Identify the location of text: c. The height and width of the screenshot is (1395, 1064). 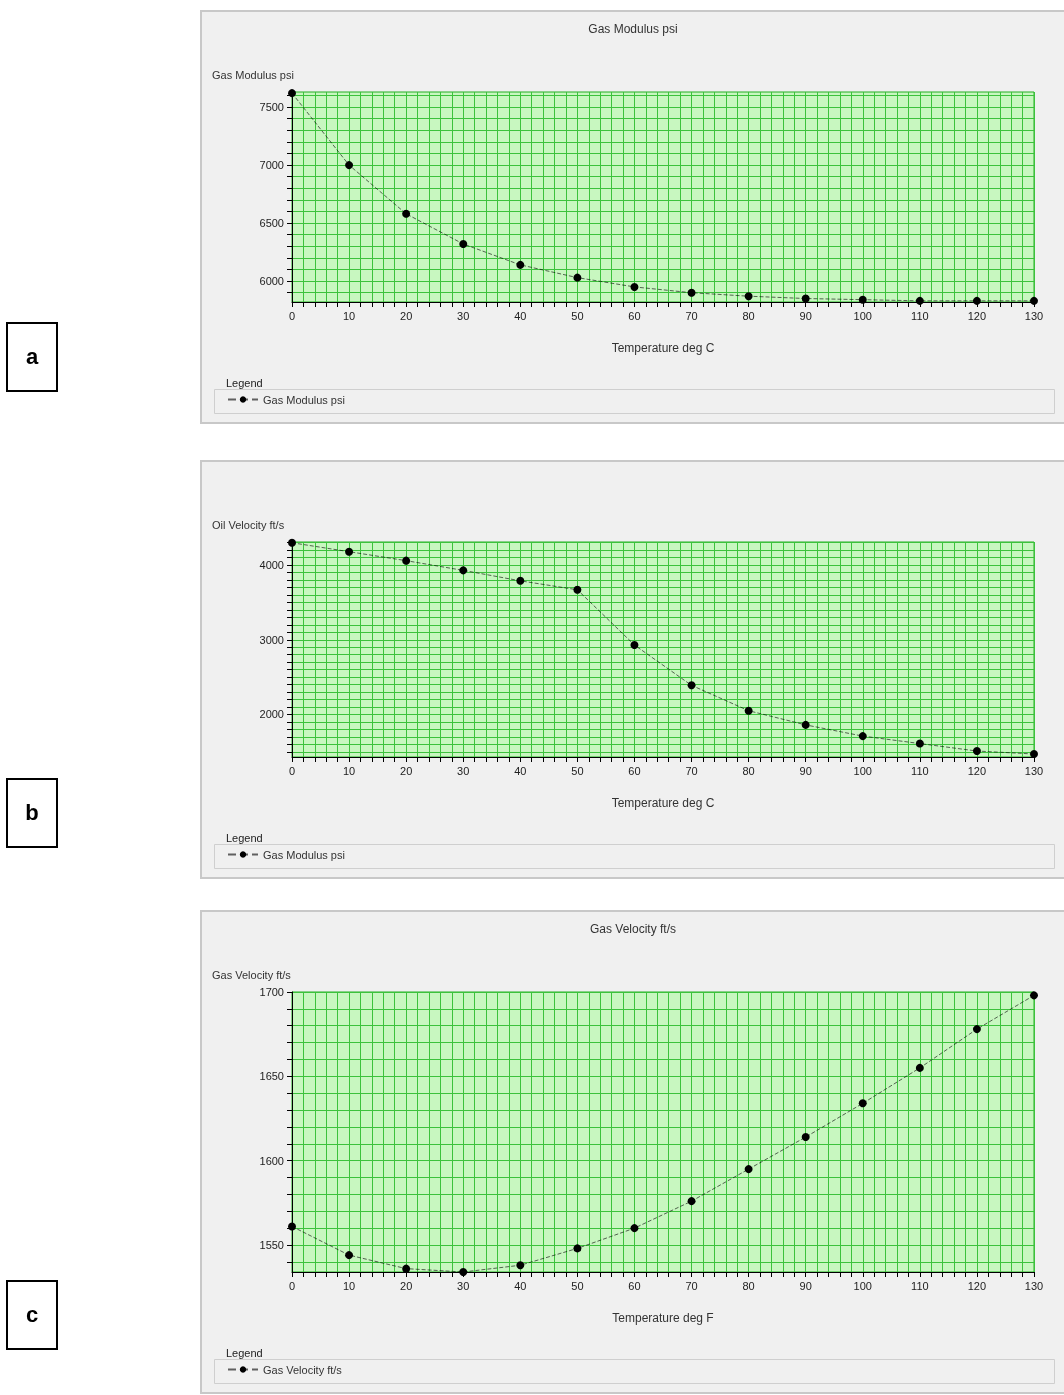
(32, 1315).